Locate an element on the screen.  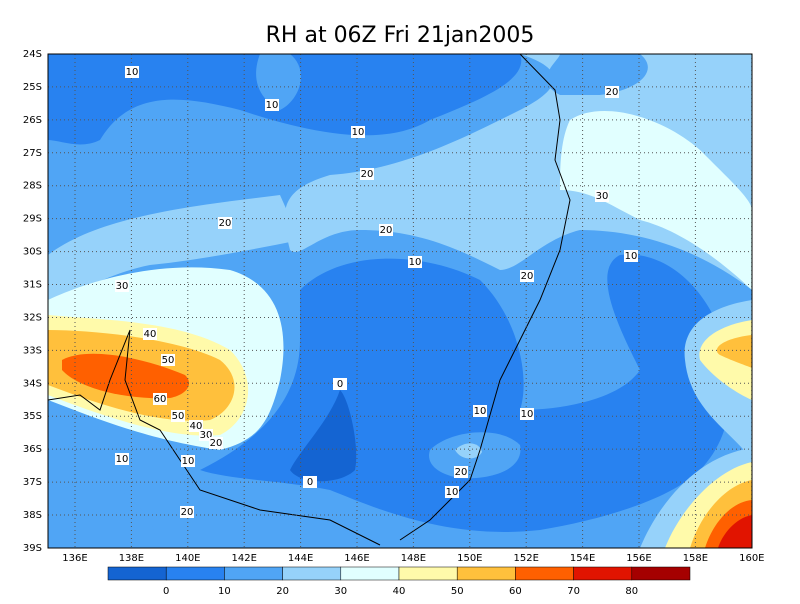
x-tick-label: 156E is located at coordinates (638, 558).